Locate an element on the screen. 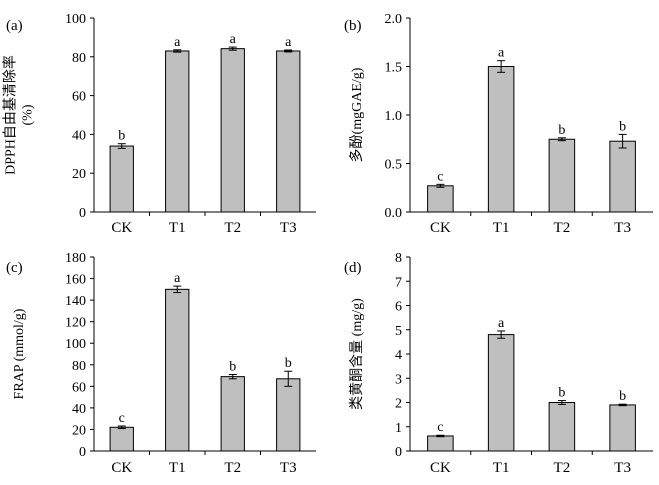  panel-label-b: (b) is located at coordinates (353, 26).